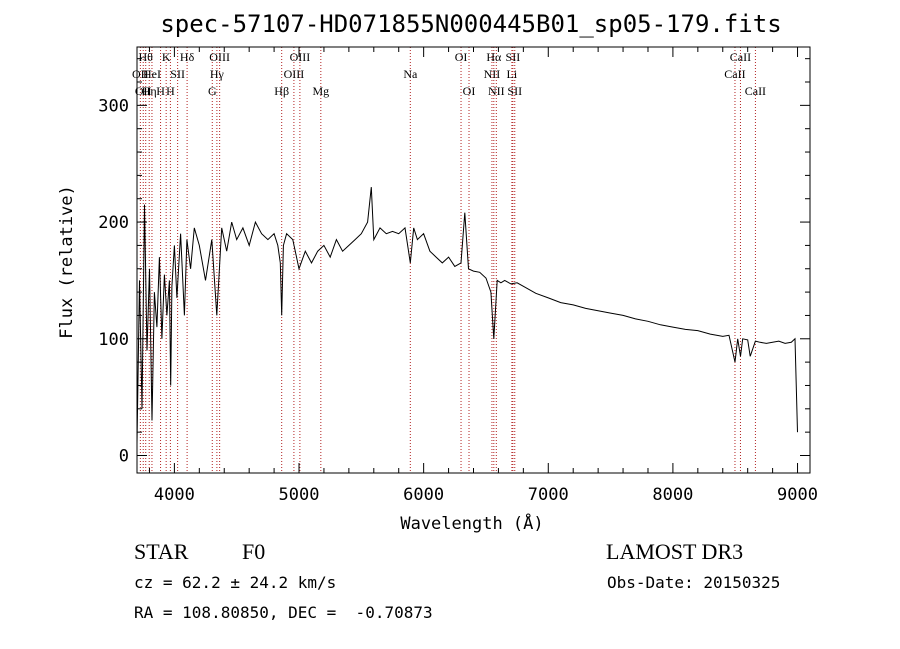  What do you see at coordinates (300, 57) in the screenshot?
I see `line-label-15: OIII` at bounding box center [300, 57].